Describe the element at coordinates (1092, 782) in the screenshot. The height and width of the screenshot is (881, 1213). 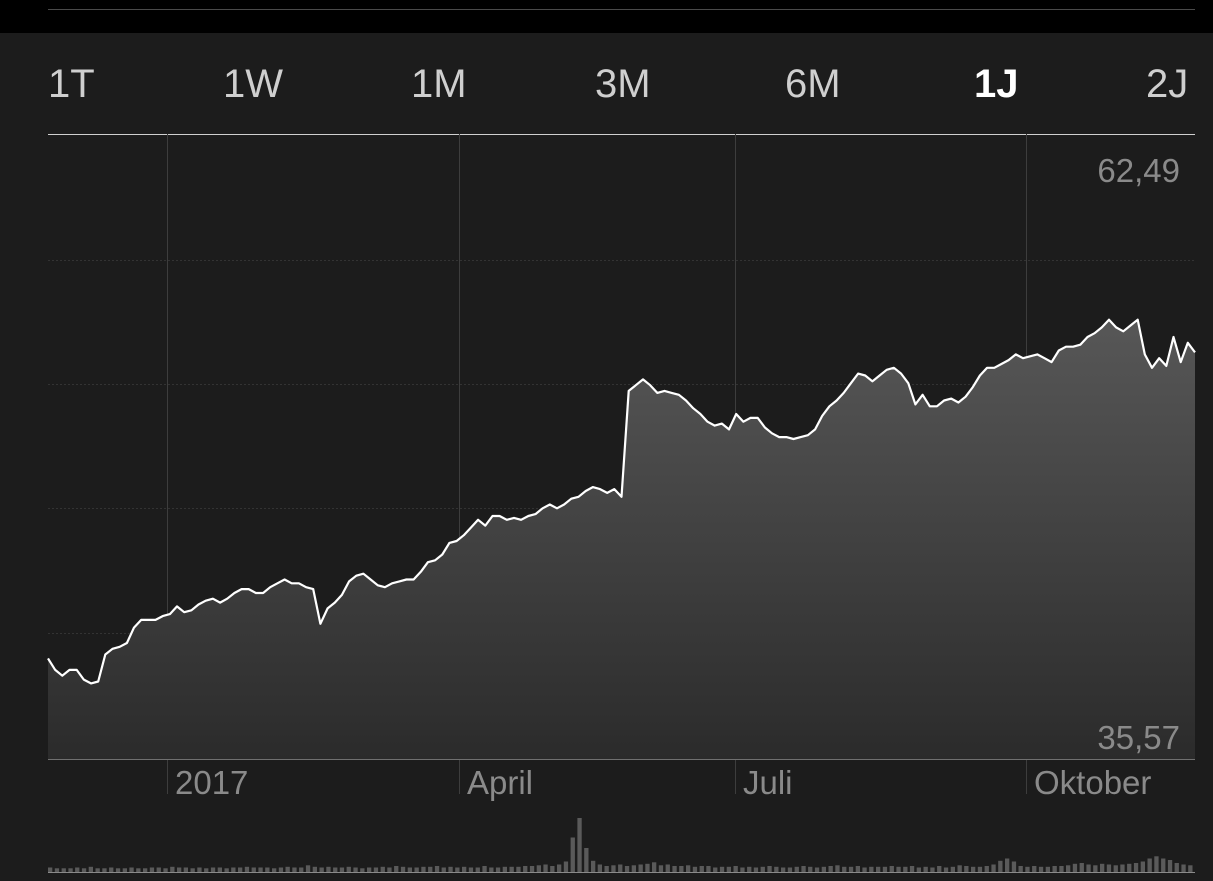
I see `x-tick-label-3: Oktober` at that location.